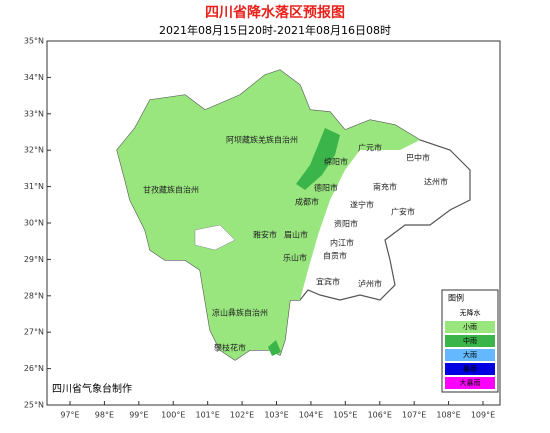  I want to click on lon-label: 100°E, so click(173, 415).